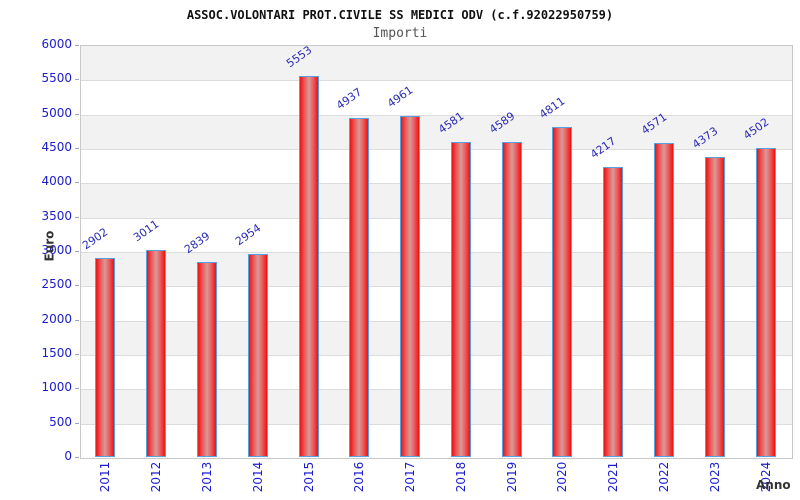 This screenshot has height=500, width=800. Describe the element at coordinates (60, 421) in the screenshot. I see `y-tick-label: 500` at that location.